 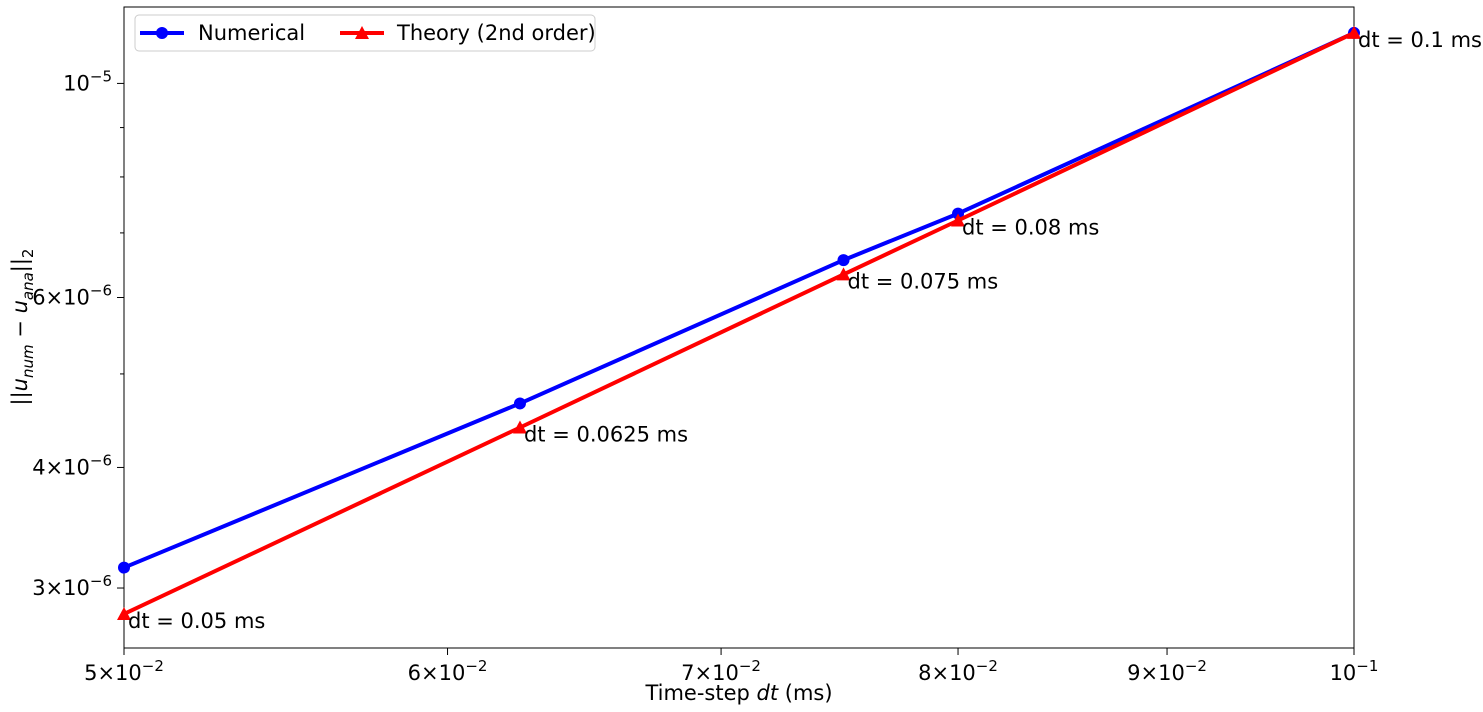 I want to click on legend-label-theory: Theory (2nd order), so click(x=496, y=33).